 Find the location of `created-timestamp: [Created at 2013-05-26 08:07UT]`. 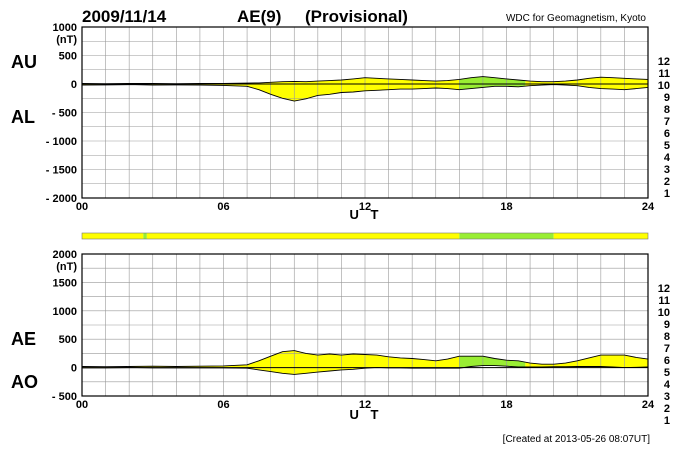

created-timestamp: [Created at 2013-05-26 08:07UT] is located at coordinates (577, 439).